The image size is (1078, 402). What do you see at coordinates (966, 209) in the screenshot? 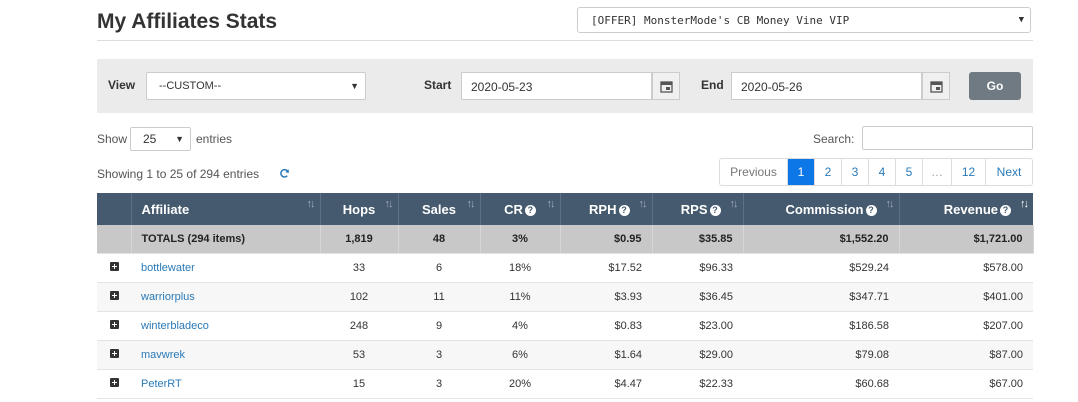
I see `column-header-revenue: Revenue? ↑↓` at bounding box center [966, 209].